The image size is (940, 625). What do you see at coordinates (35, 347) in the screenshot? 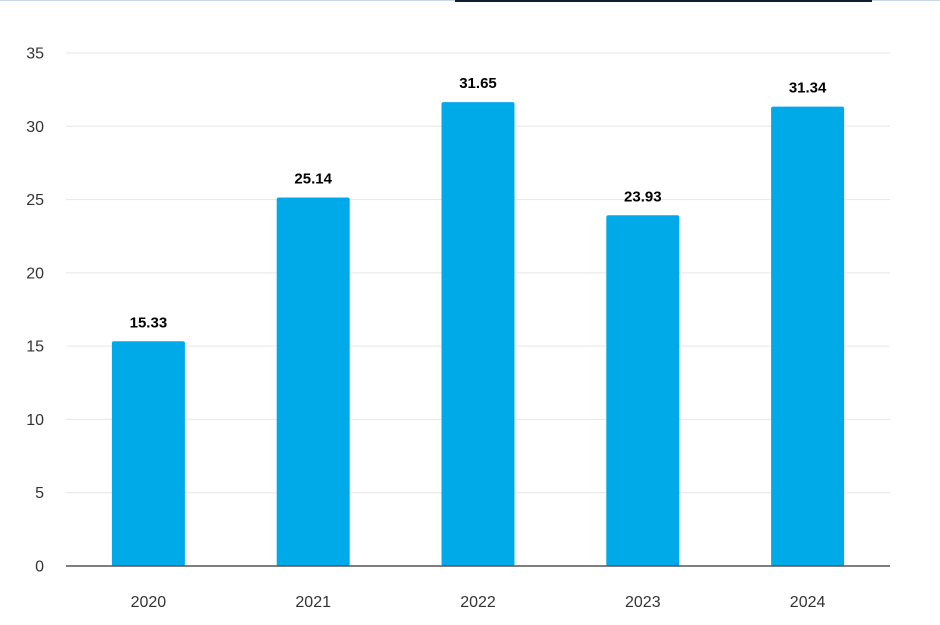
I see `y-tick-label: 15` at bounding box center [35, 347].